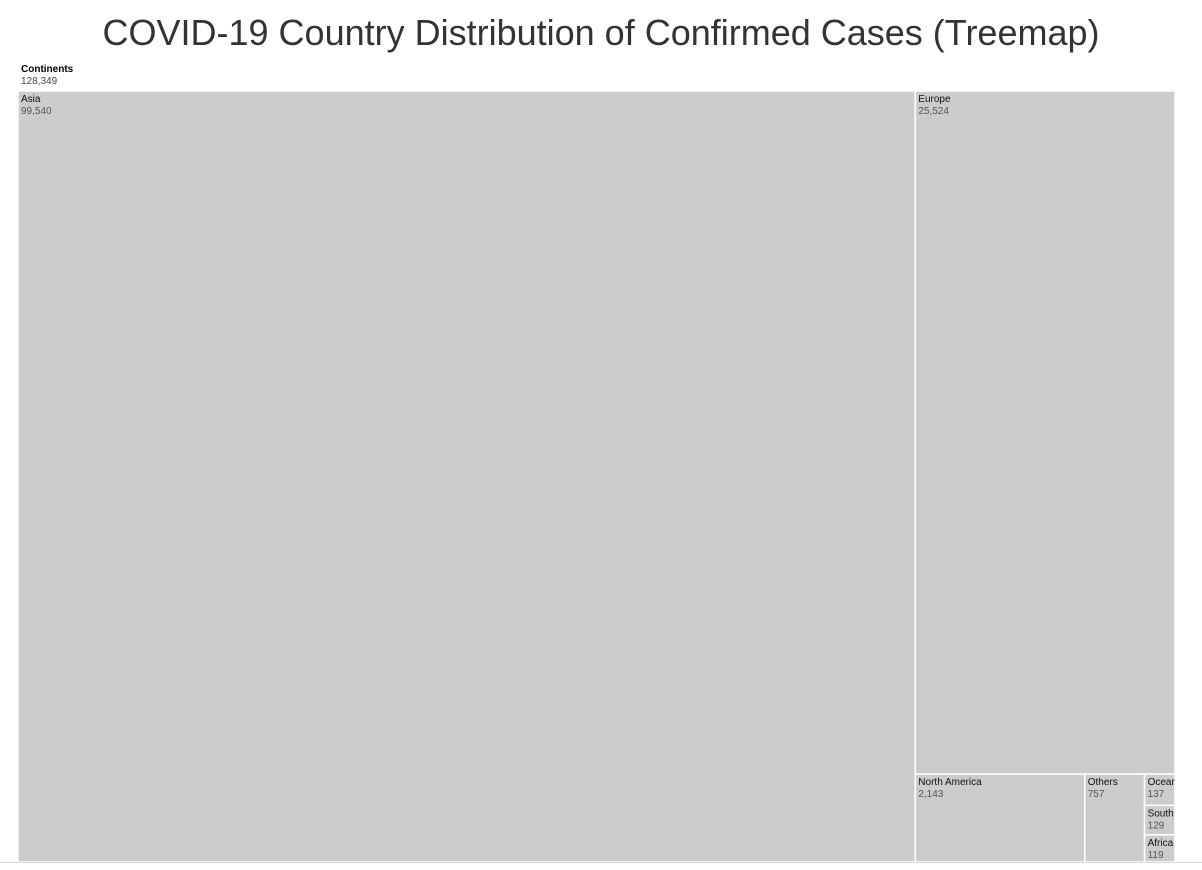 Image resolution: width=1202 pixels, height=870 pixels. Describe the element at coordinates (1096, 794) in the screenshot. I see `tile-value: 757` at that location.